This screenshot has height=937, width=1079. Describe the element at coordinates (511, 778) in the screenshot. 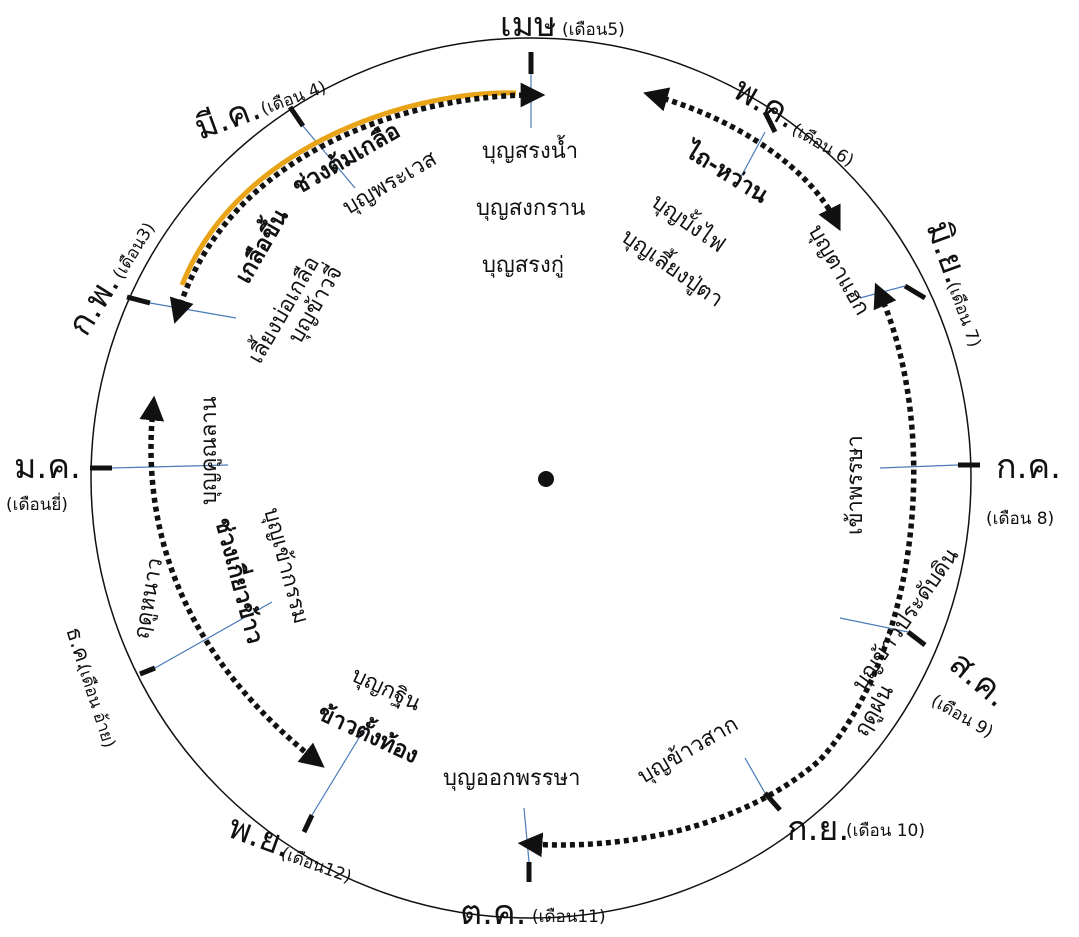

I see `festival-ok-phansa: บุญออกพรรษา` at that location.